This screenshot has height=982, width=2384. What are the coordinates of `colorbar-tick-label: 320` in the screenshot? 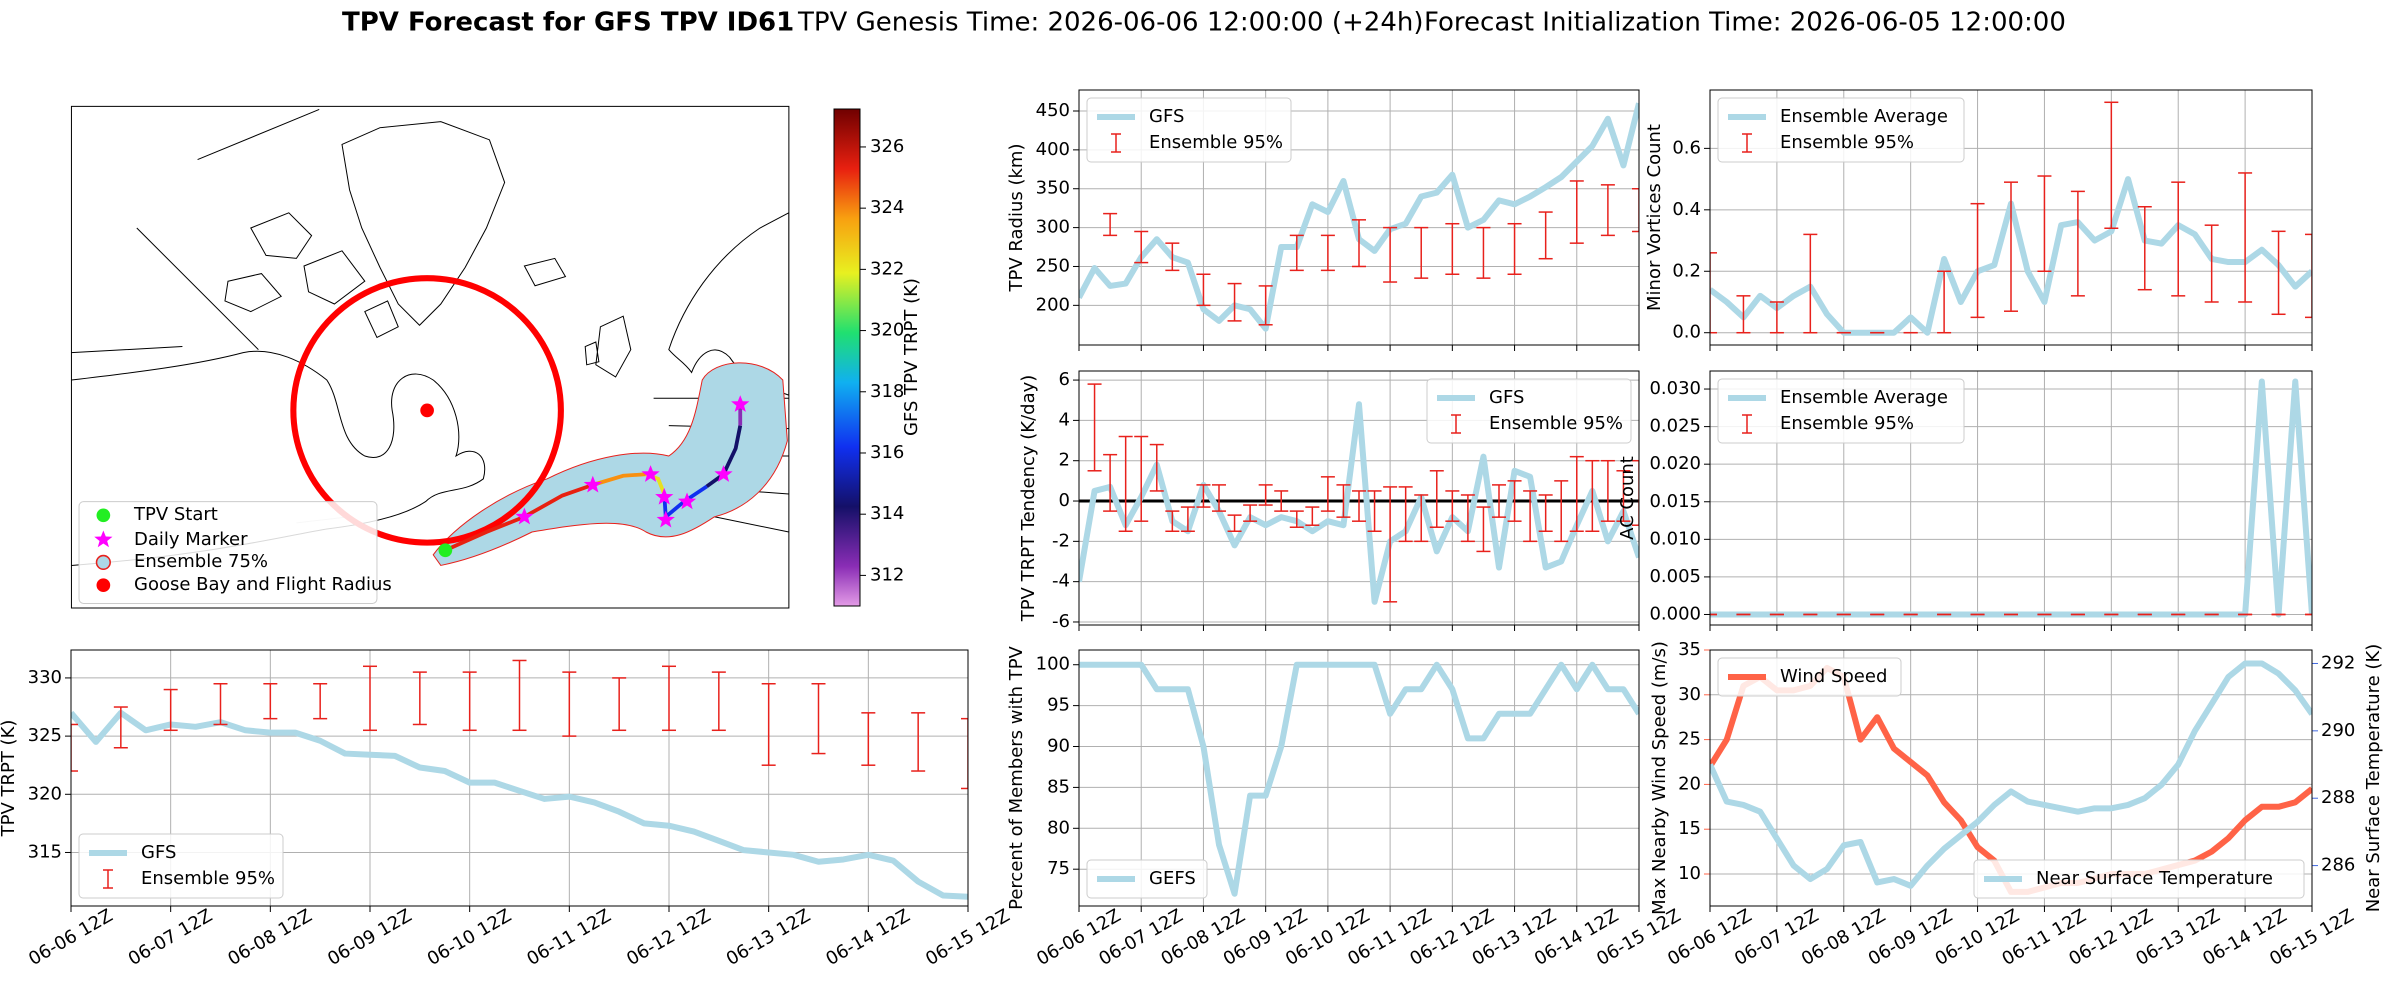 It's located at (887, 330).